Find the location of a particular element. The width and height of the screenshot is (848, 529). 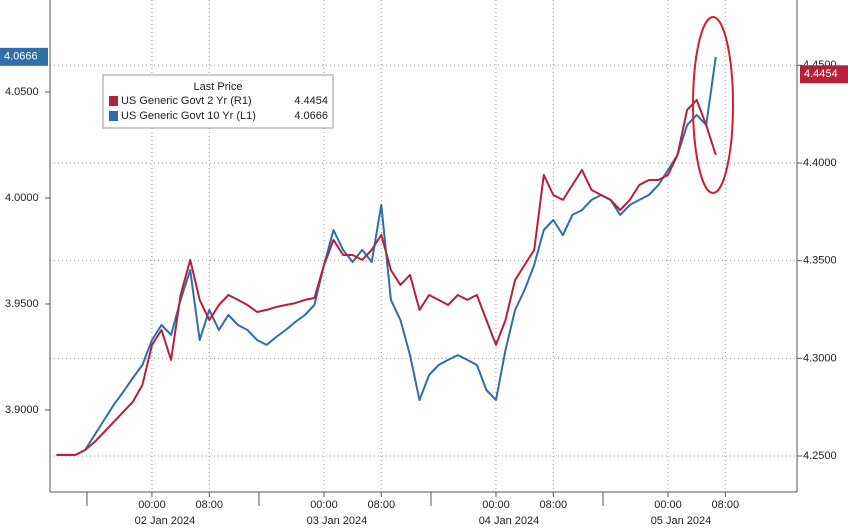

x-date-label: 05 Jan 2024 is located at coordinates (681, 521).